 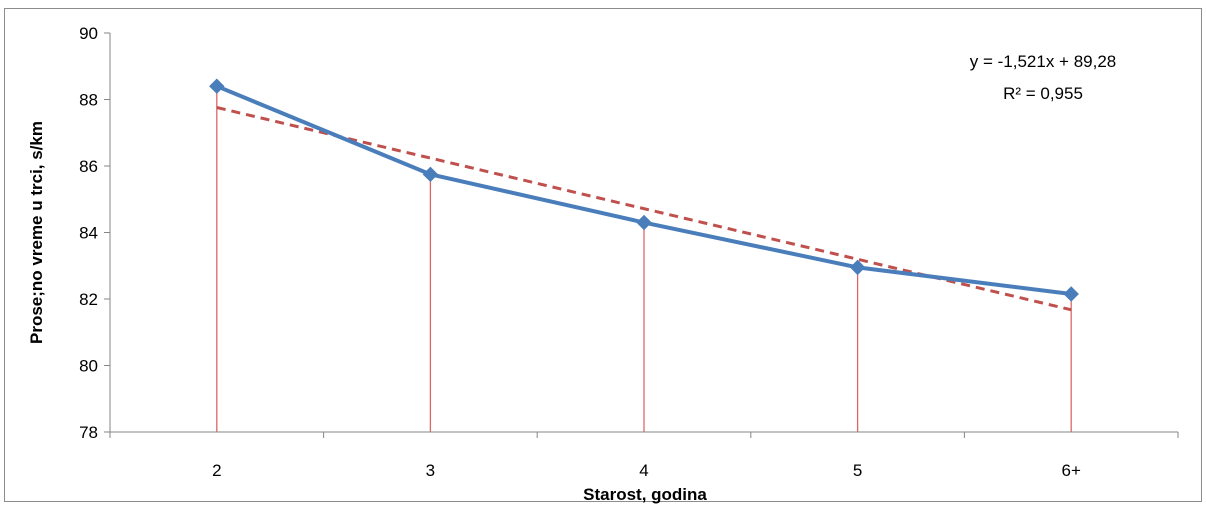 What do you see at coordinates (36, 232) in the screenshot?
I see `y-axis-title: Prose;no vreme u trci, s/km` at bounding box center [36, 232].